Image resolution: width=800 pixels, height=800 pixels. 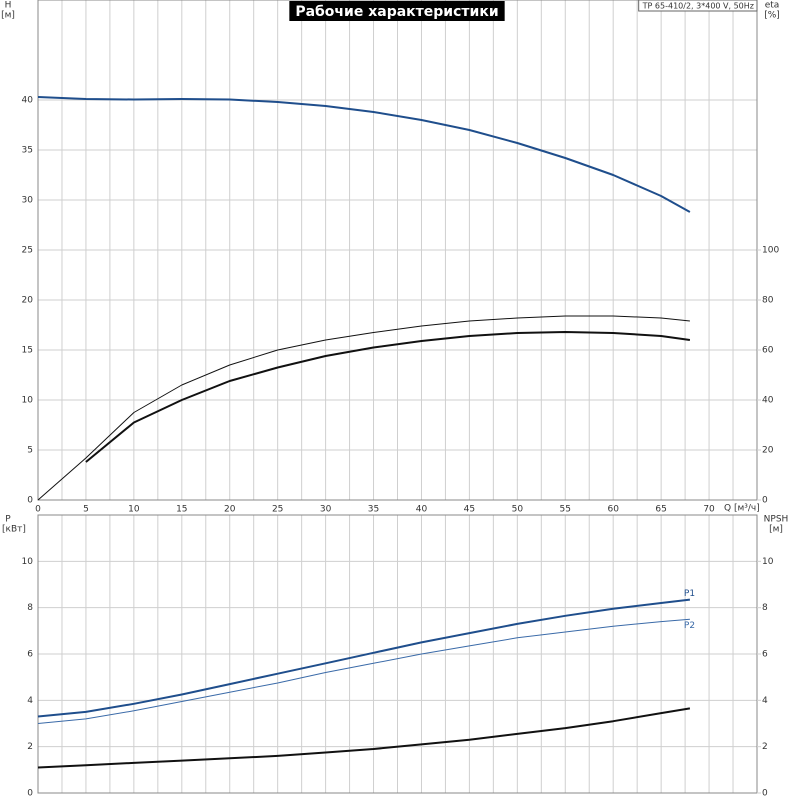 I want to click on y-tick-label: 2, so click(x=30, y=747).